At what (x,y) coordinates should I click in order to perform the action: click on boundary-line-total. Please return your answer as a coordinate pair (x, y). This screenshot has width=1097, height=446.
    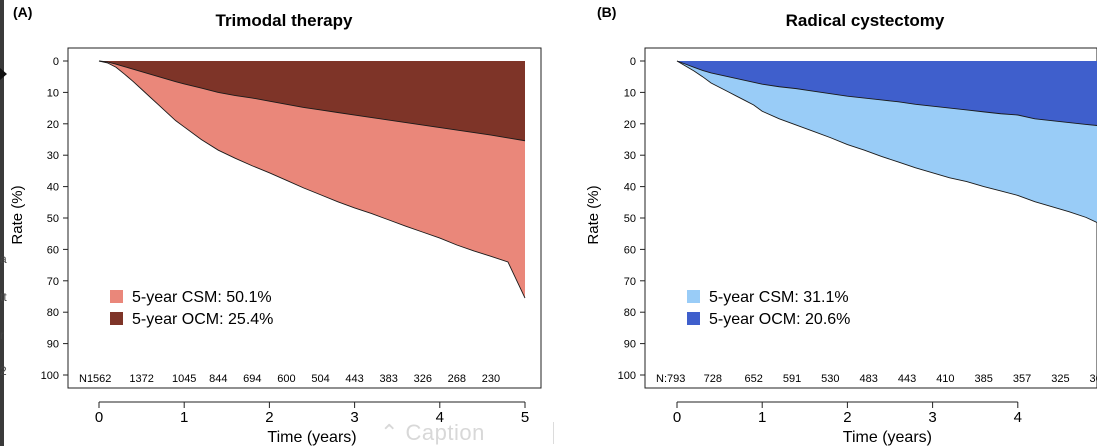
    Looking at the image, I should click on (886, 142).